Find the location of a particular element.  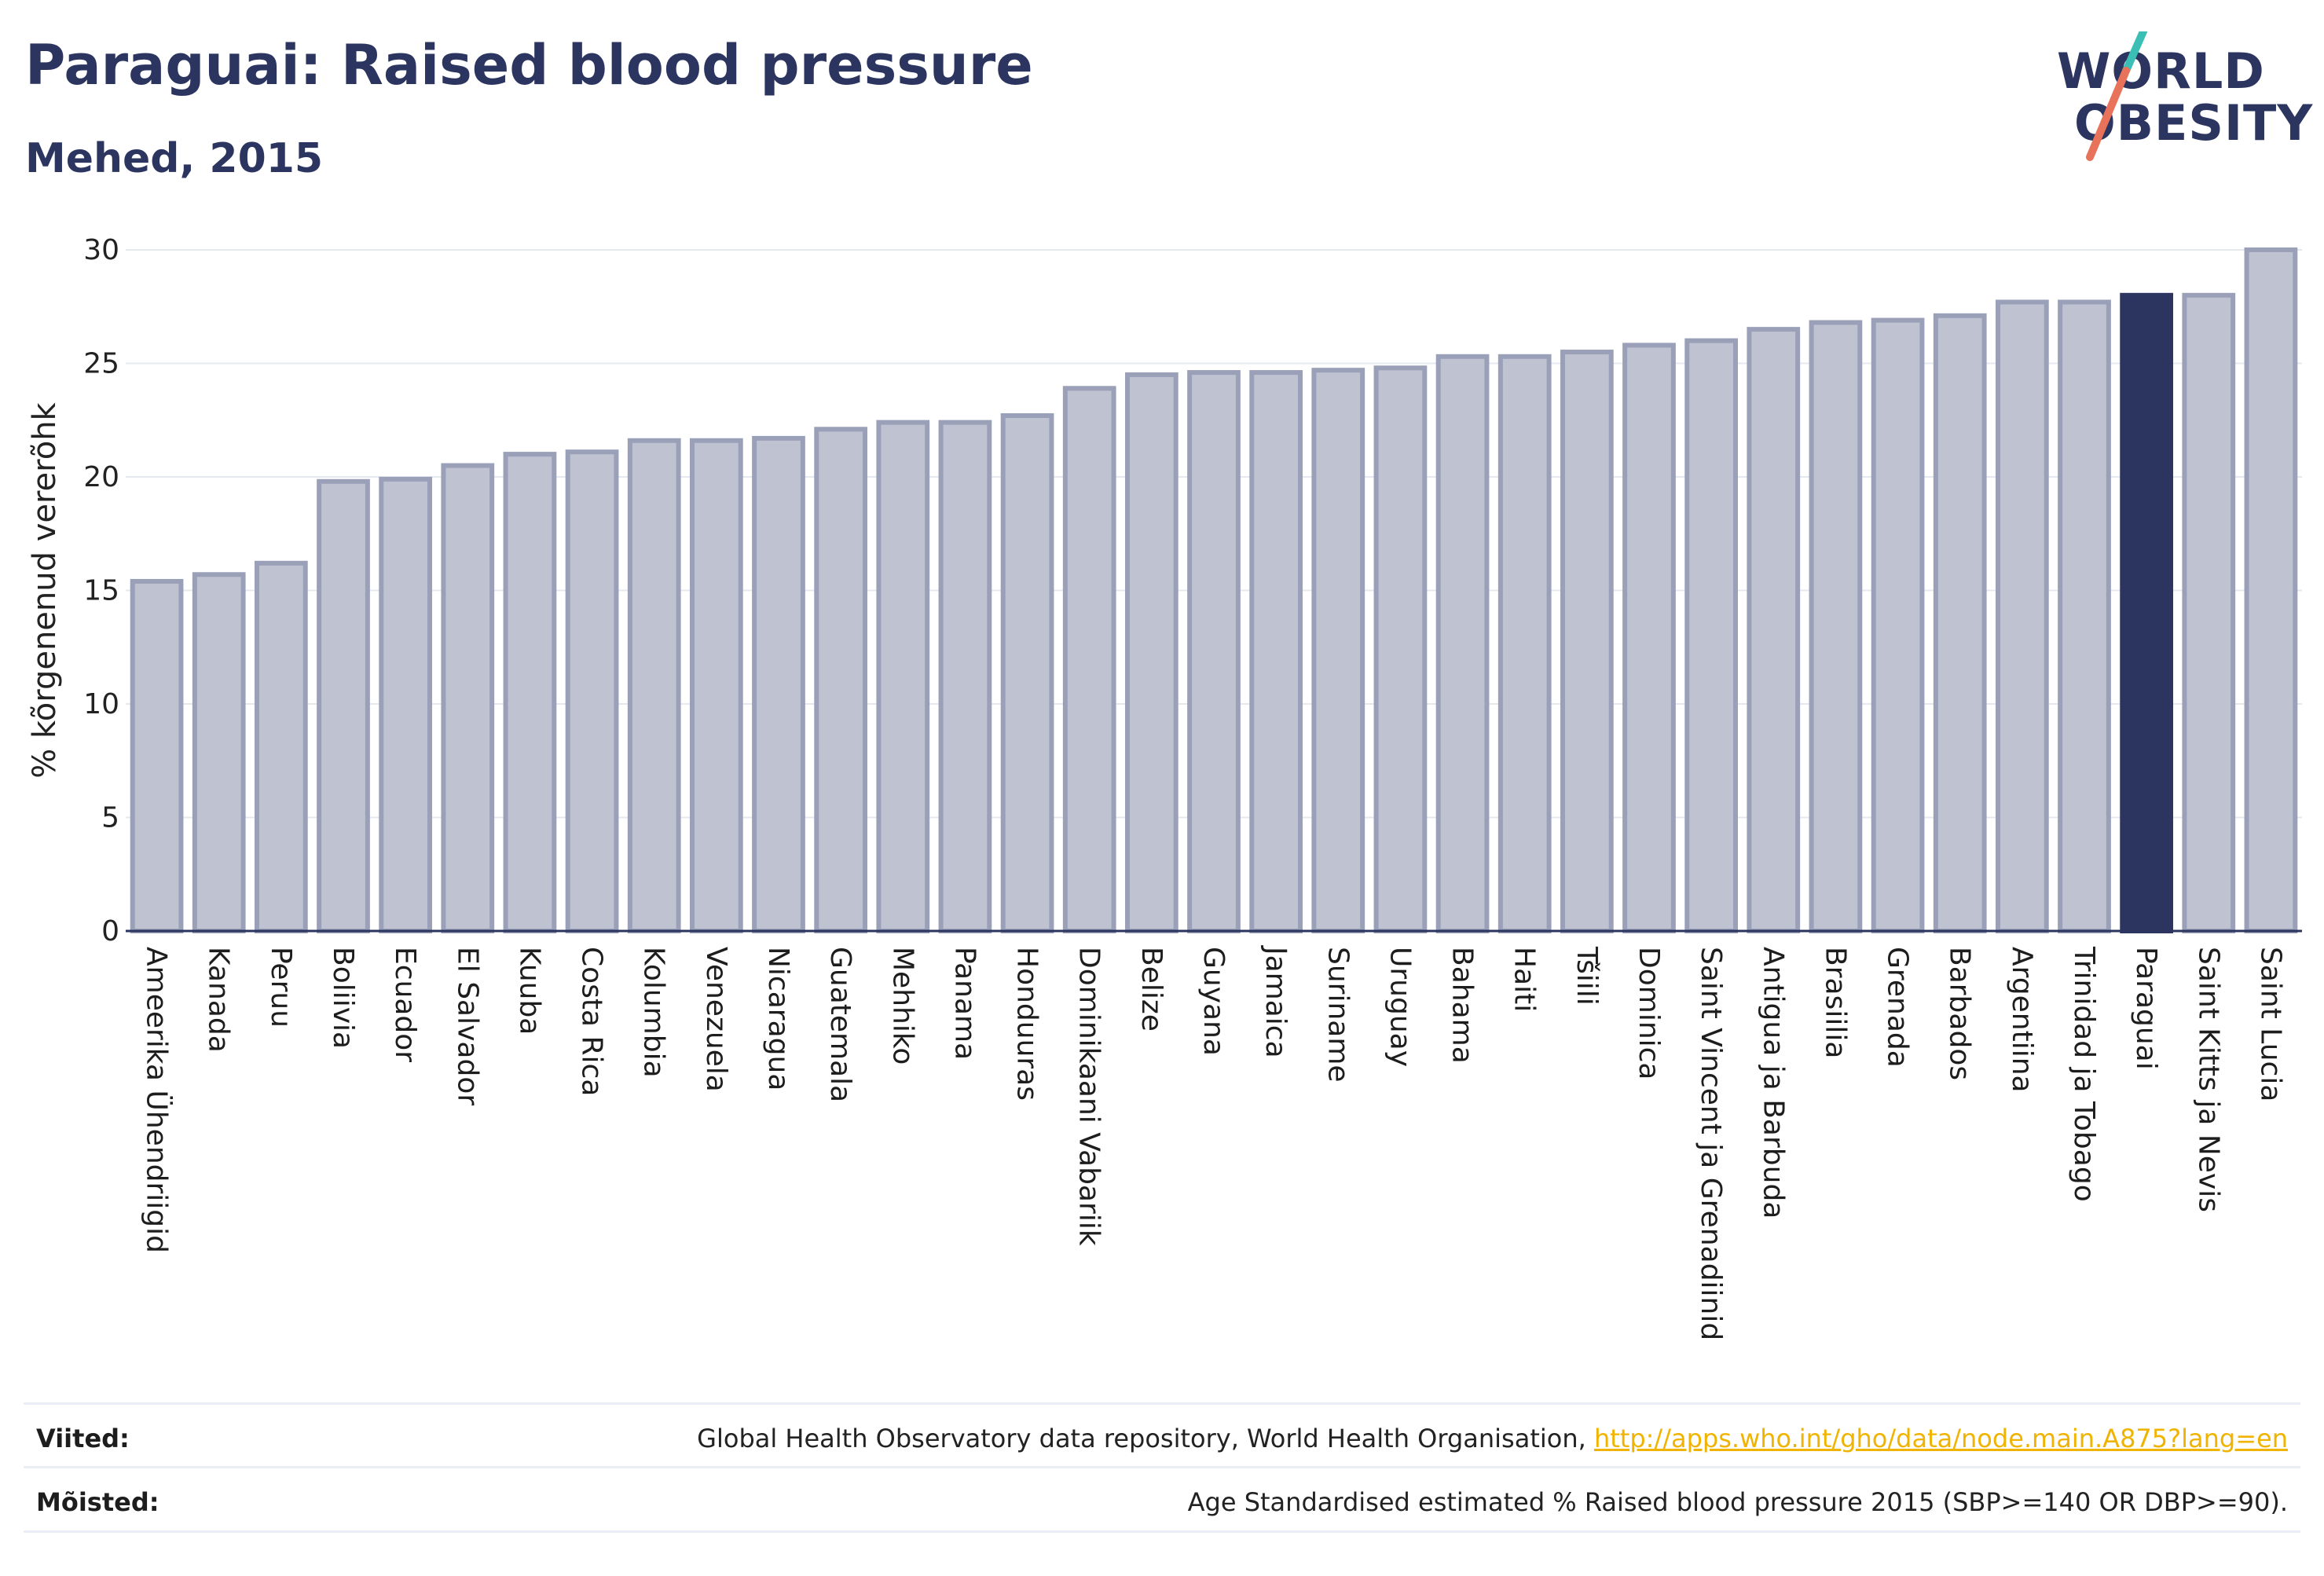

x-tick-label: Mehhiko is located at coordinates (902, 1006).